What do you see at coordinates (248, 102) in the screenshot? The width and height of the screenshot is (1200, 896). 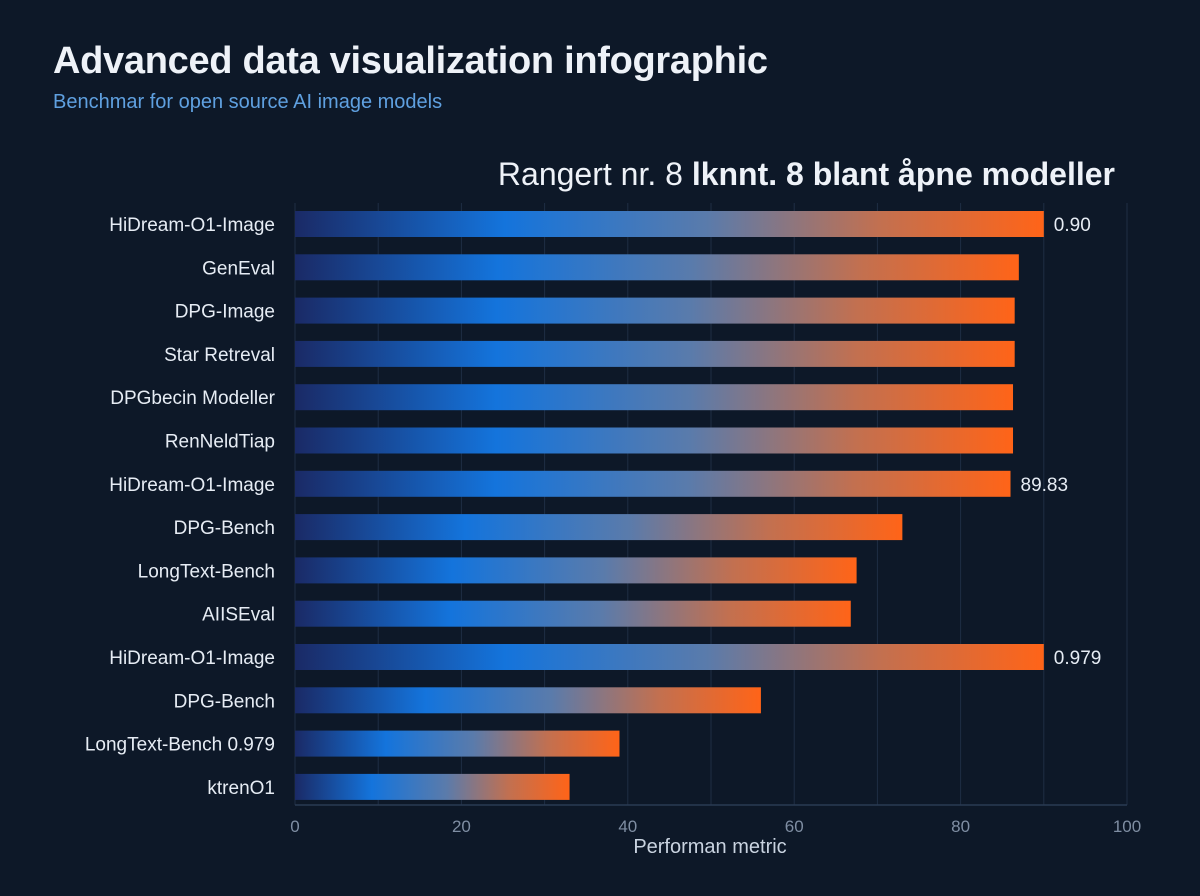 I see `page-subtitle: Benchmar for open source AI image models` at bounding box center [248, 102].